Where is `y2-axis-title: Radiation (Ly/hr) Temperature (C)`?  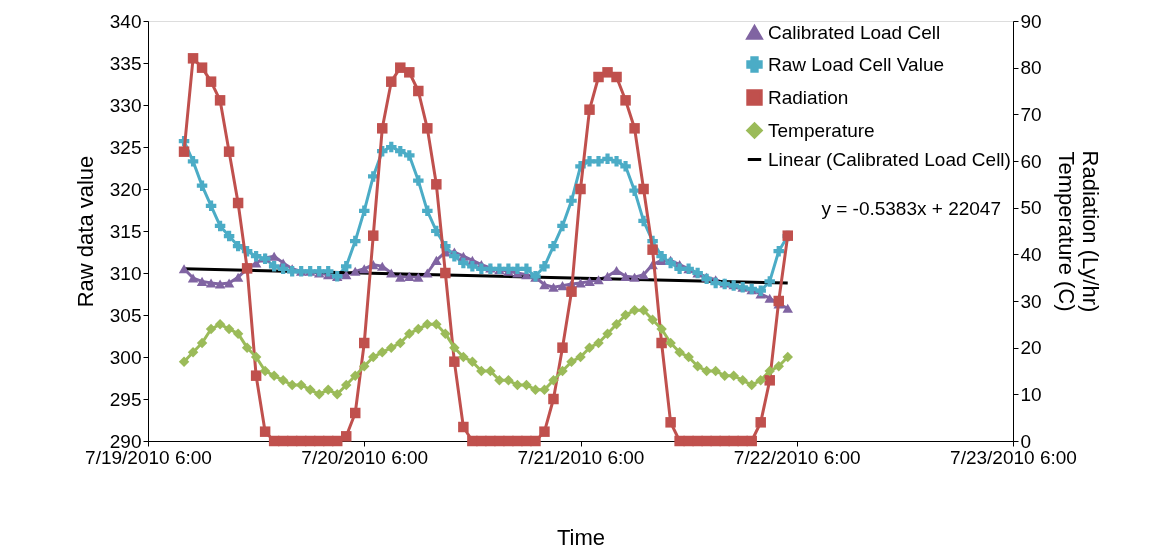 y2-axis-title: Radiation (Ly/hr) Temperature (C) is located at coordinates (1078, 231).